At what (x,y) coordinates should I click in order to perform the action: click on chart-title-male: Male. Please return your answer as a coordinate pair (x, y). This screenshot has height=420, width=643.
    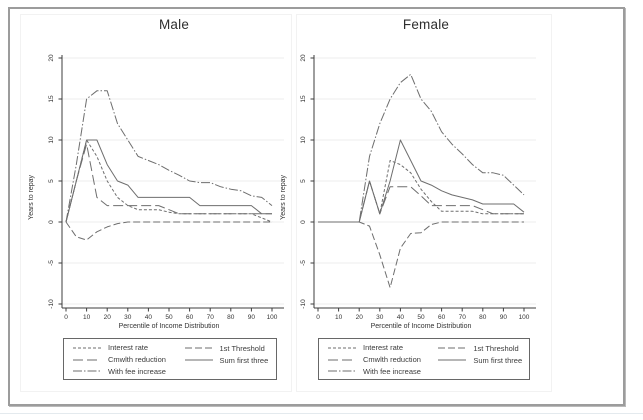
    Looking at the image, I should click on (174, 24).